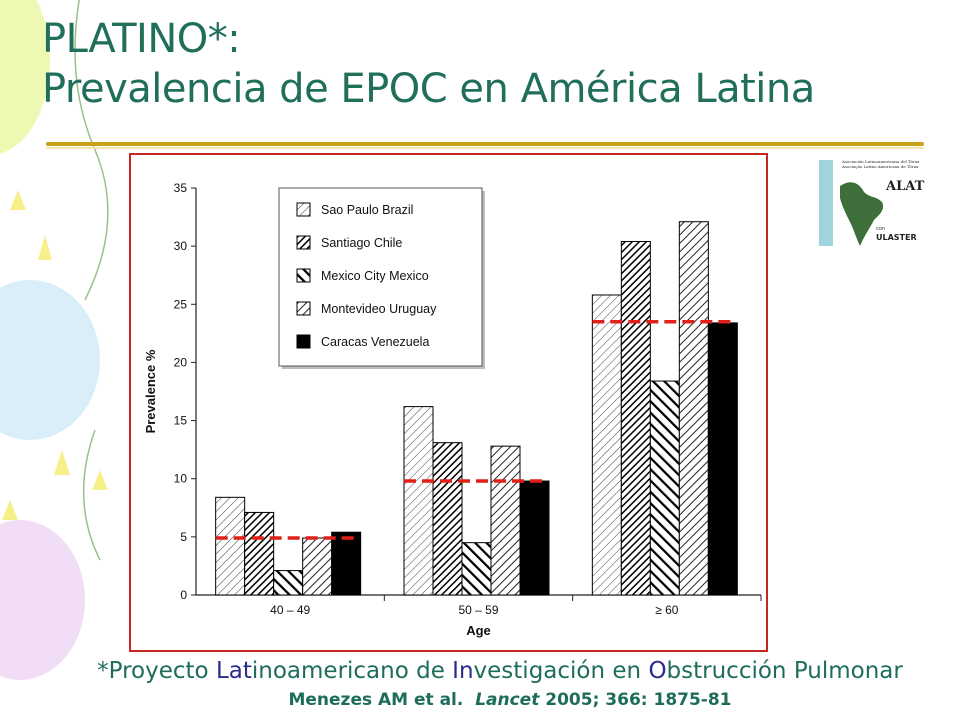  Describe the element at coordinates (638, 700) in the screenshot. I see `citation-details: 2005; 366: 1875-81` at that location.